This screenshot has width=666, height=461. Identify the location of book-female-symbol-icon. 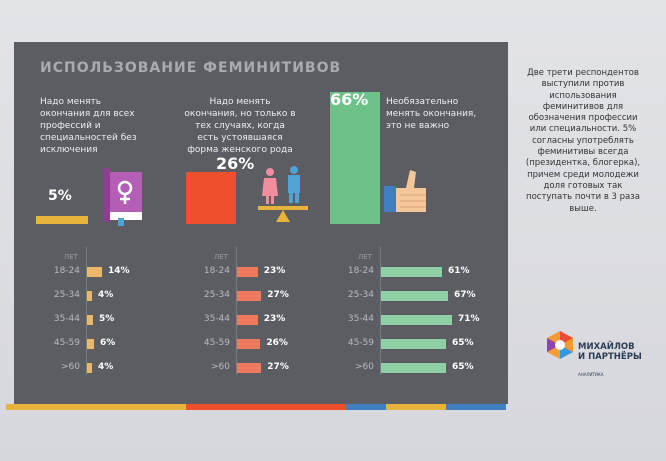
(123, 197).